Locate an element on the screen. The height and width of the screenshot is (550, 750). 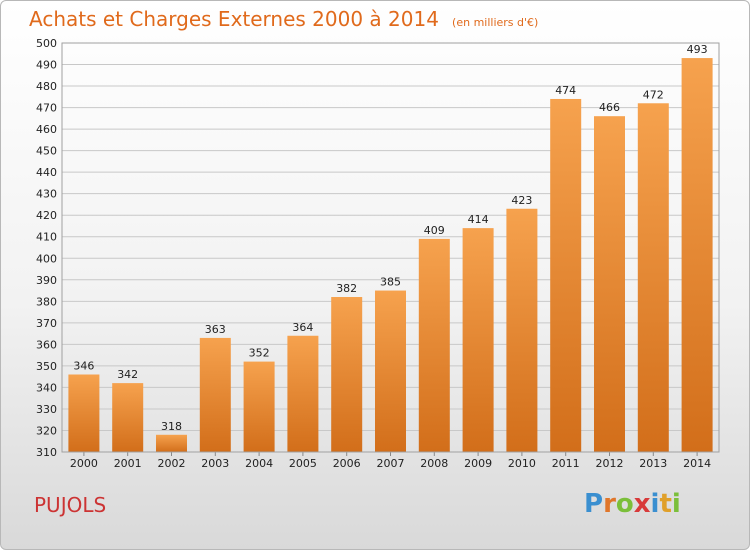
bar-value-label: 423 is located at coordinates (521, 200).